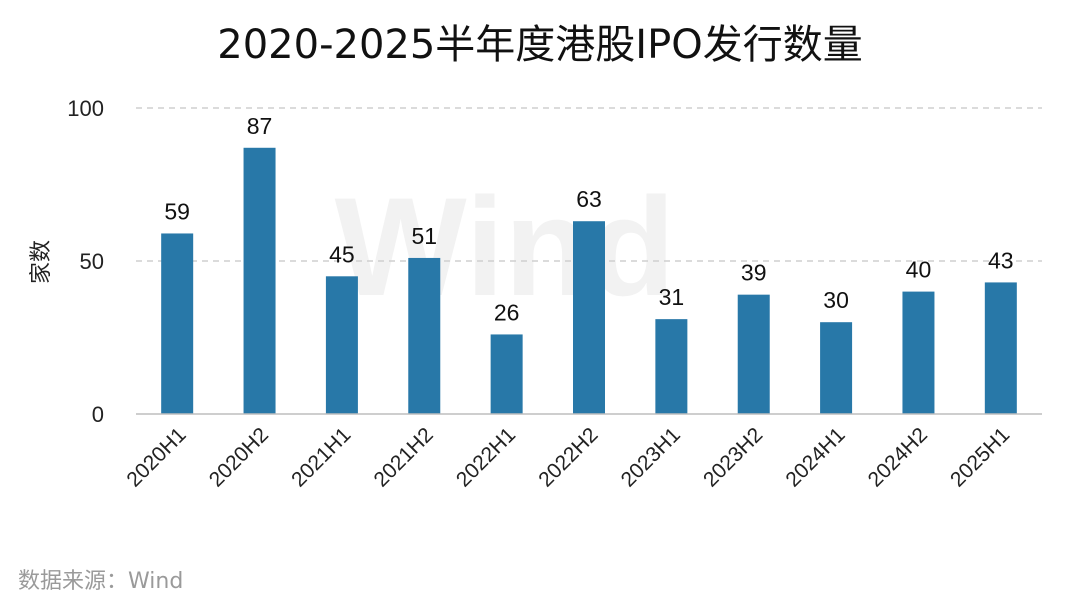  Describe the element at coordinates (815, 457) in the screenshot. I see `x-tick-label: 2024H1` at that location.